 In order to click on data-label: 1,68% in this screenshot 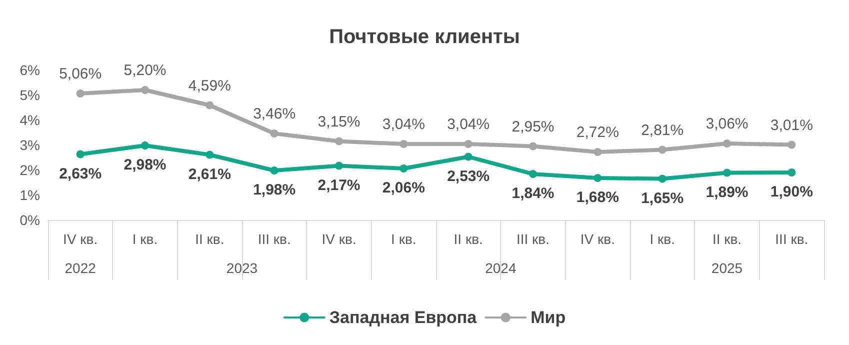, I will do `click(597, 197)`.